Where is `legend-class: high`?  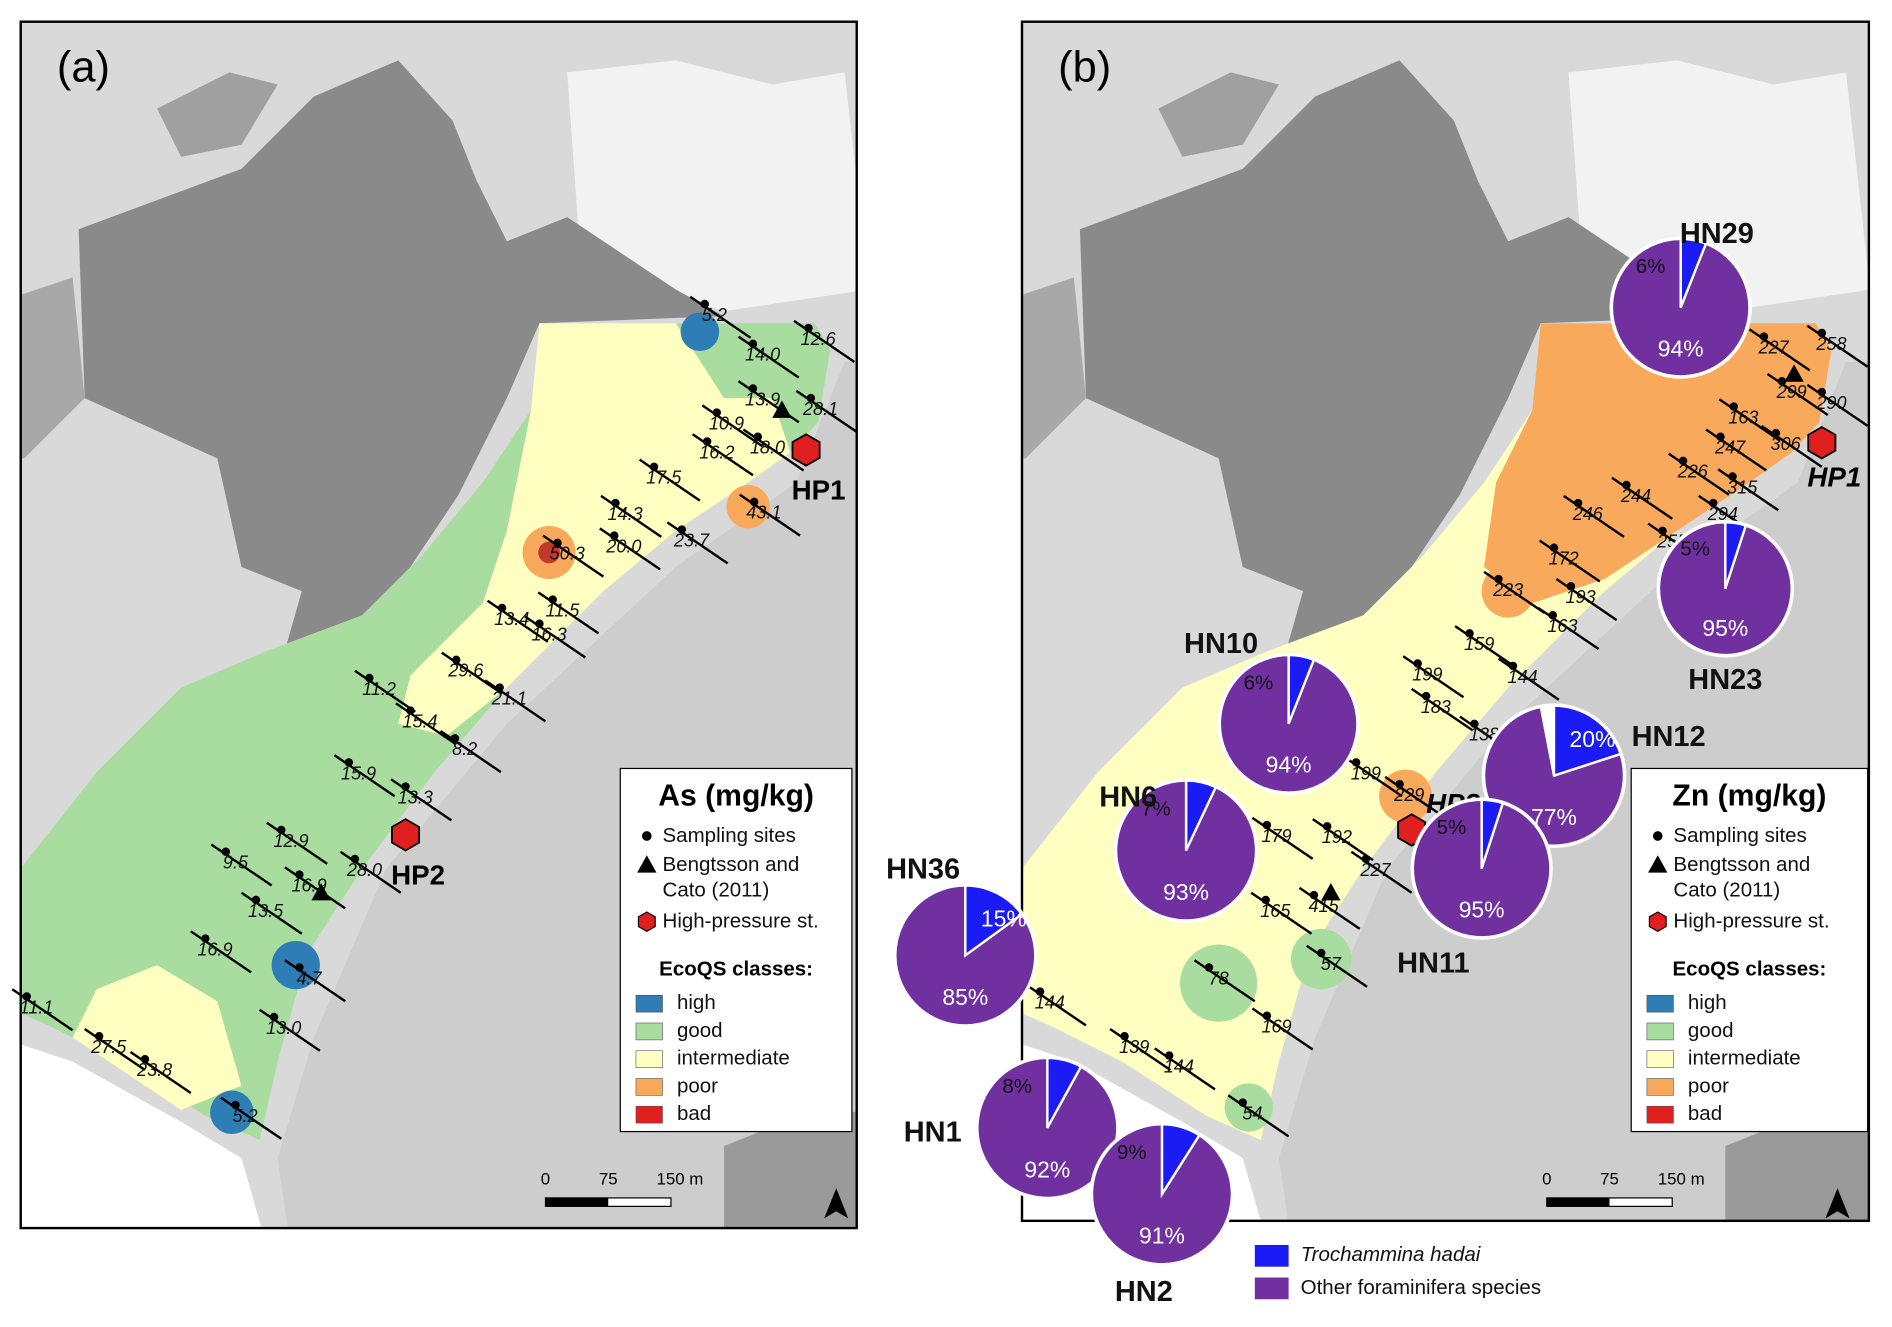 legend-class: high is located at coordinates (696, 1002).